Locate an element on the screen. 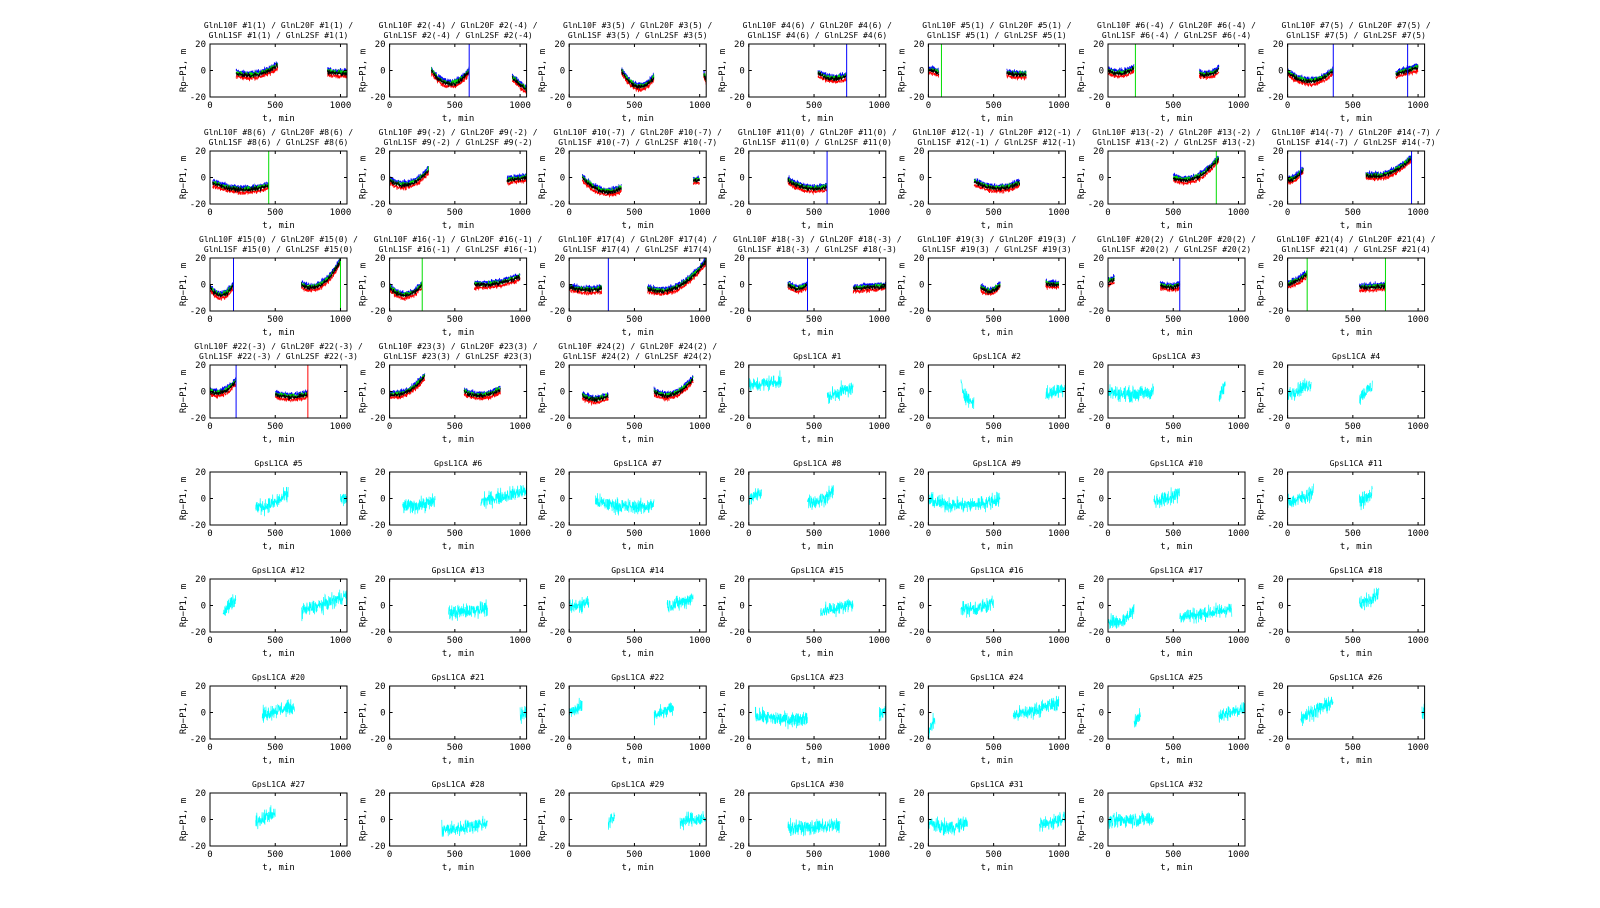  subplot-title: GpsL1CA #16 is located at coordinates (996, 570).